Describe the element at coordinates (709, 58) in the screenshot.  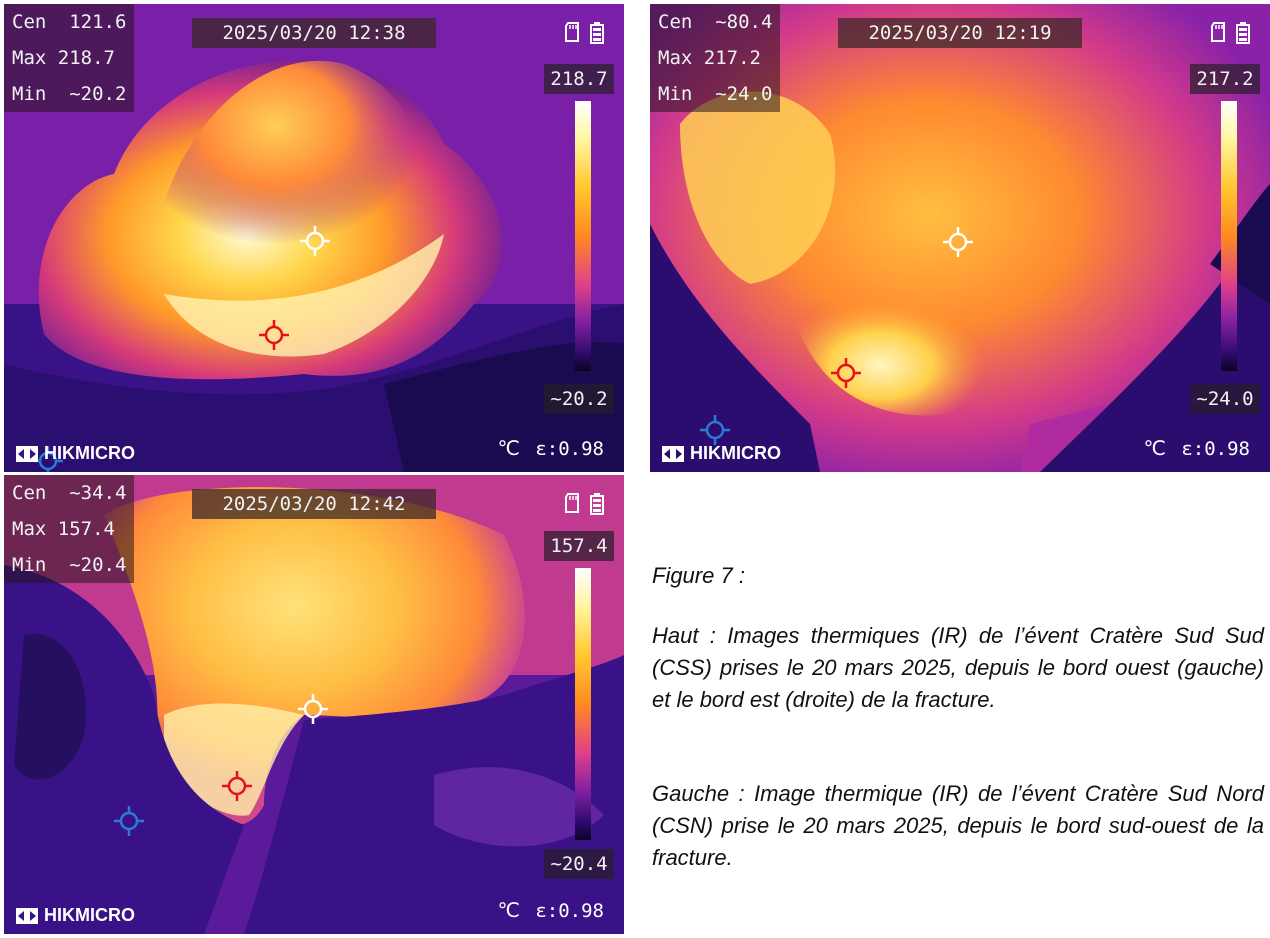
I see `max-temp: Max 217.2` at that location.